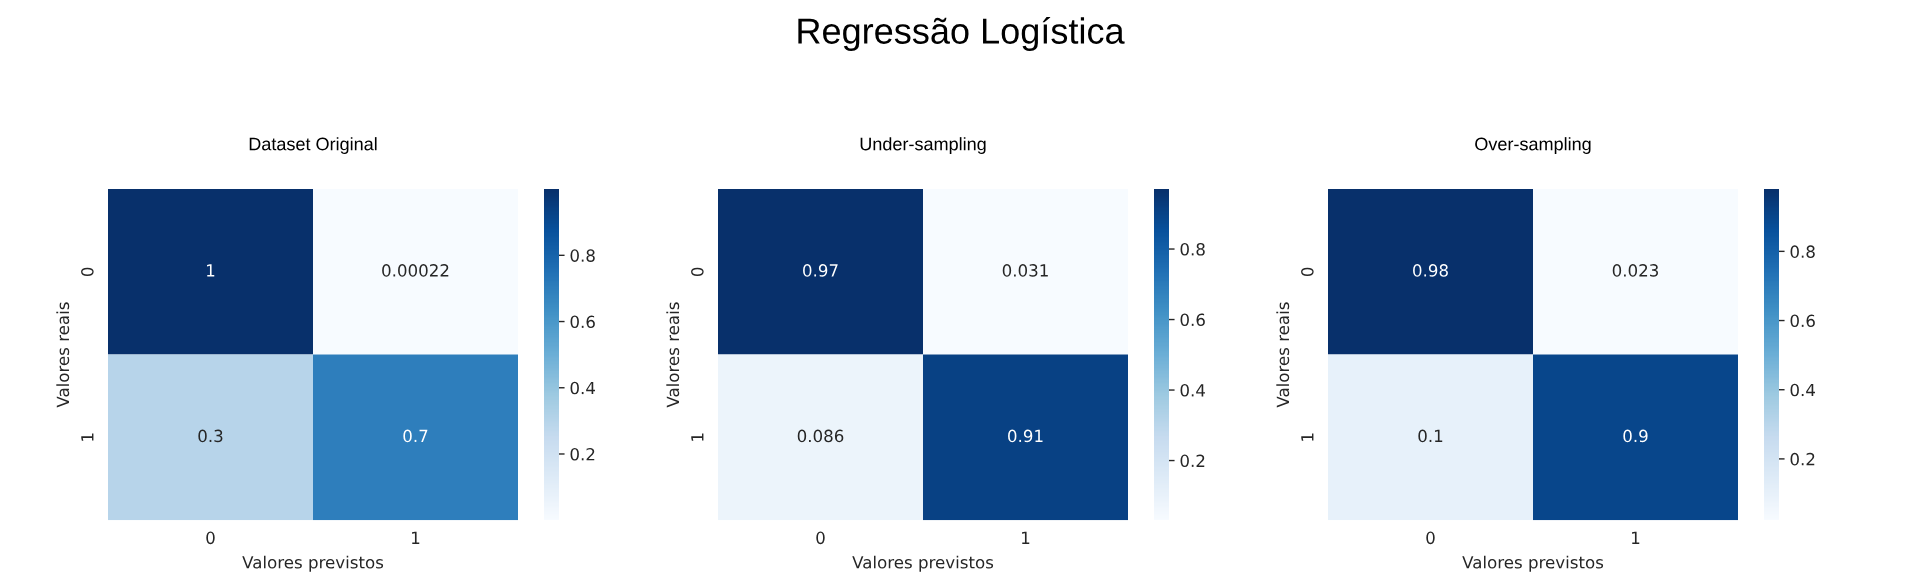  Describe the element at coordinates (1025, 270) in the screenshot. I see `data-label: 0.031` at that location.